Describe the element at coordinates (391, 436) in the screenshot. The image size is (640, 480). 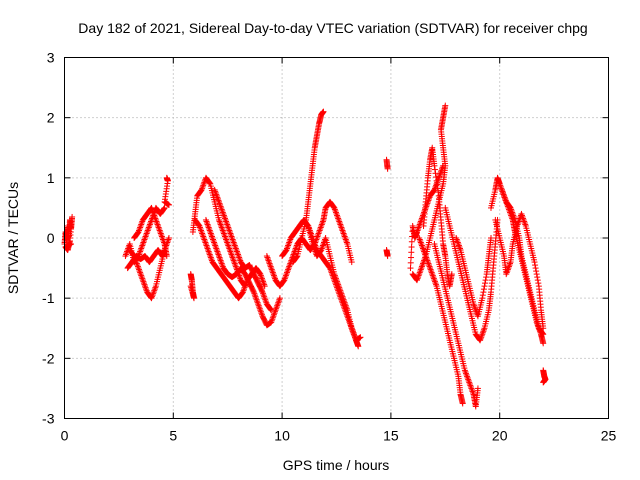
I see `x-tick-label: 15` at that location.